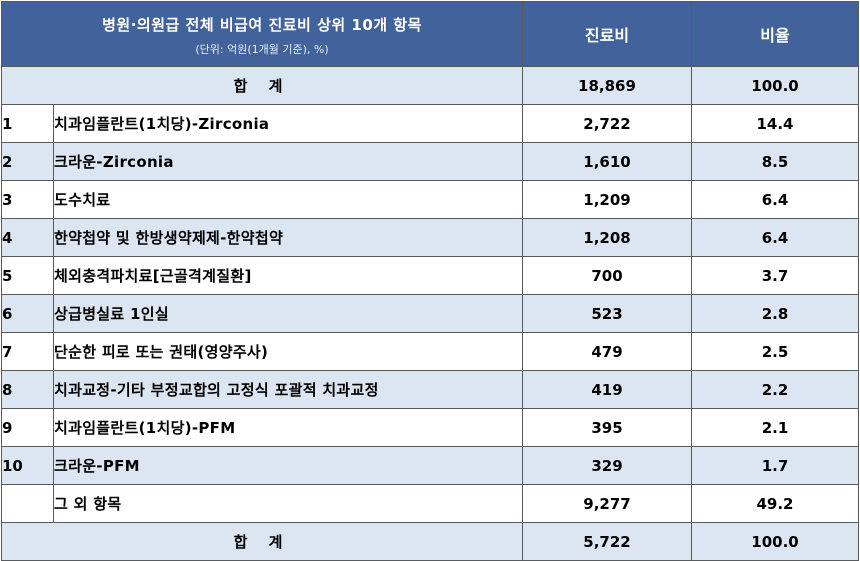 Image resolution: width=860 pixels, height=561 pixels. What do you see at coordinates (607, 199) in the screenshot?
I see `row-cost: 1,209` at bounding box center [607, 199].